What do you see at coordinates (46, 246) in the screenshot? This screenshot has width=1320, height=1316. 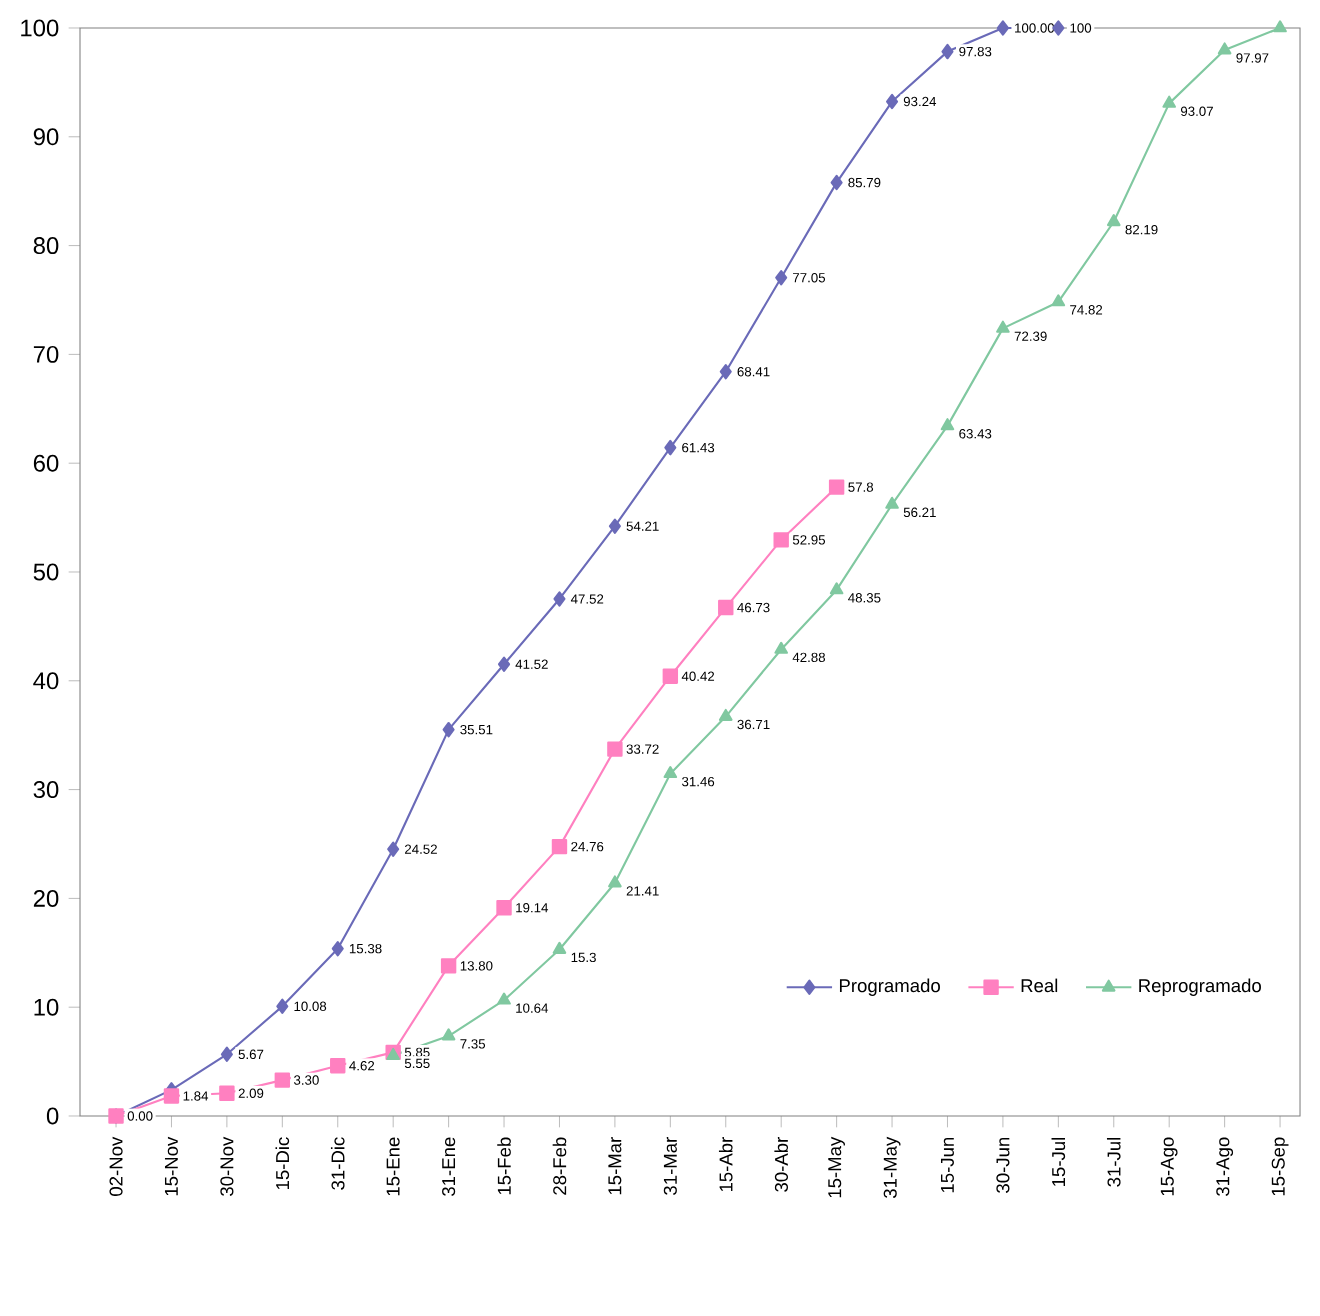 I see `y-tick-label: 80` at bounding box center [46, 246].